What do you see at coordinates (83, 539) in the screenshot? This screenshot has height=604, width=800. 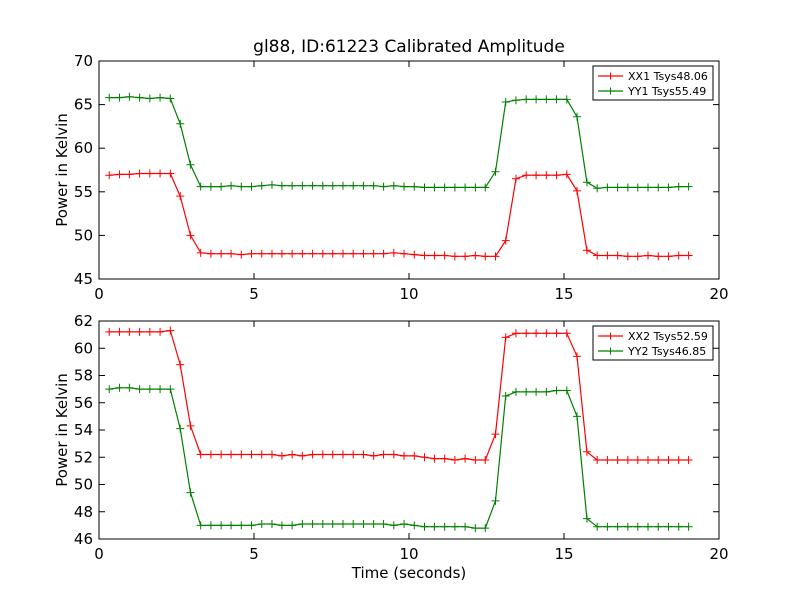 I see `y-tick-label: 46` at bounding box center [83, 539].